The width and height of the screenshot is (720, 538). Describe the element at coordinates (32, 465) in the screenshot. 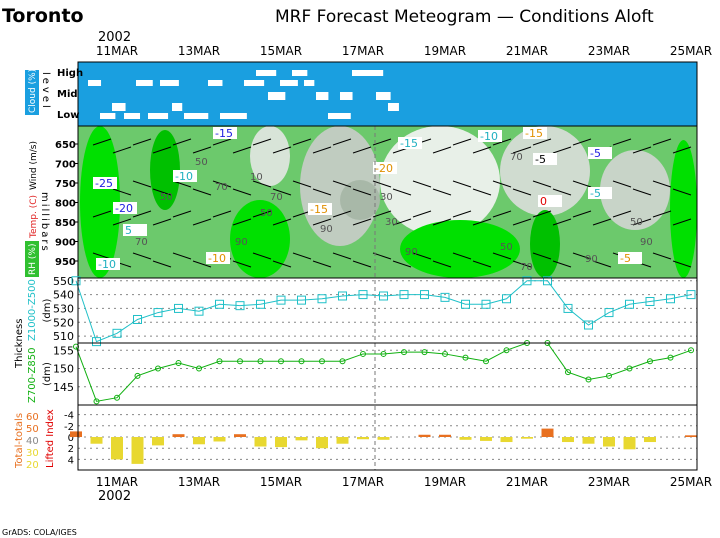

I see `total-totals-scale: 20` at that location.